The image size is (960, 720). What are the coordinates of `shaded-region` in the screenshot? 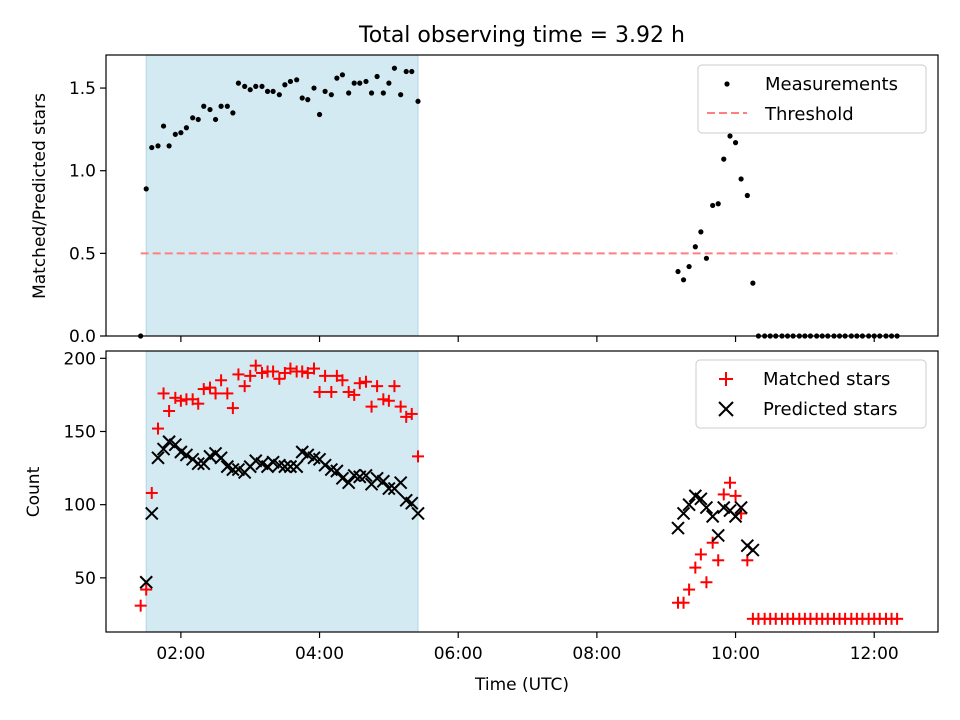 It's located at (282, 195).